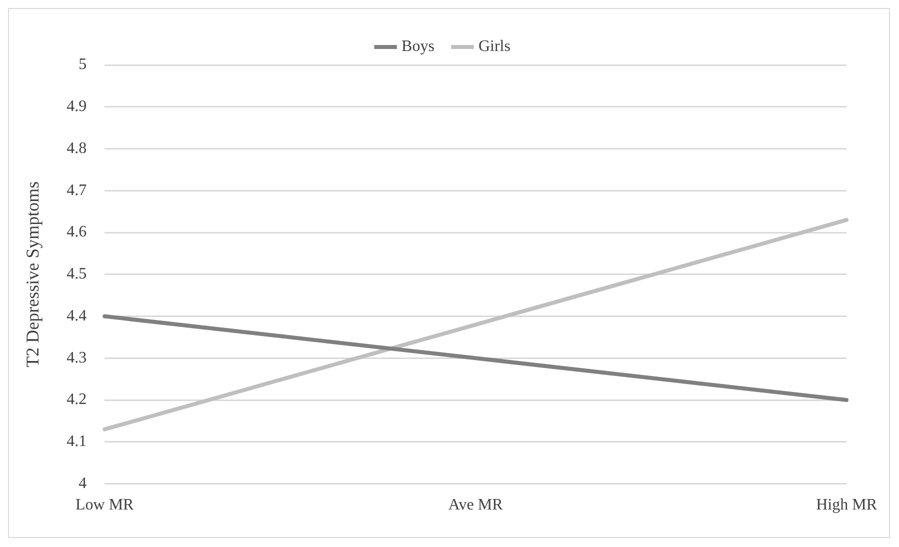 This screenshot has height=547, width=899. Describe the element at coordinates (82, 483) in the screenshot. I see `y-tick-label: 4` at that location.